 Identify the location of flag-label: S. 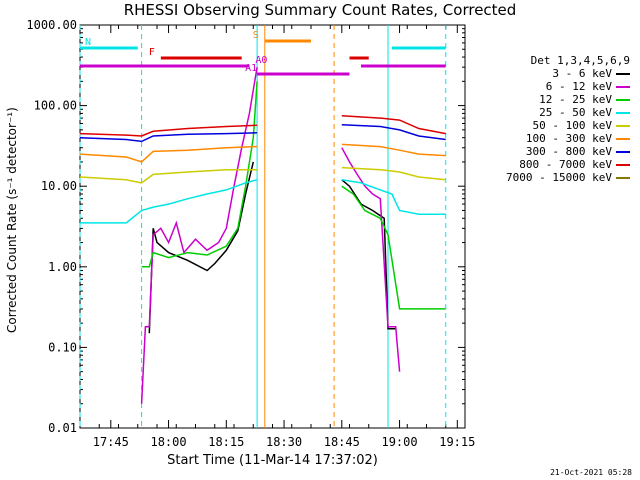
(256, 35).